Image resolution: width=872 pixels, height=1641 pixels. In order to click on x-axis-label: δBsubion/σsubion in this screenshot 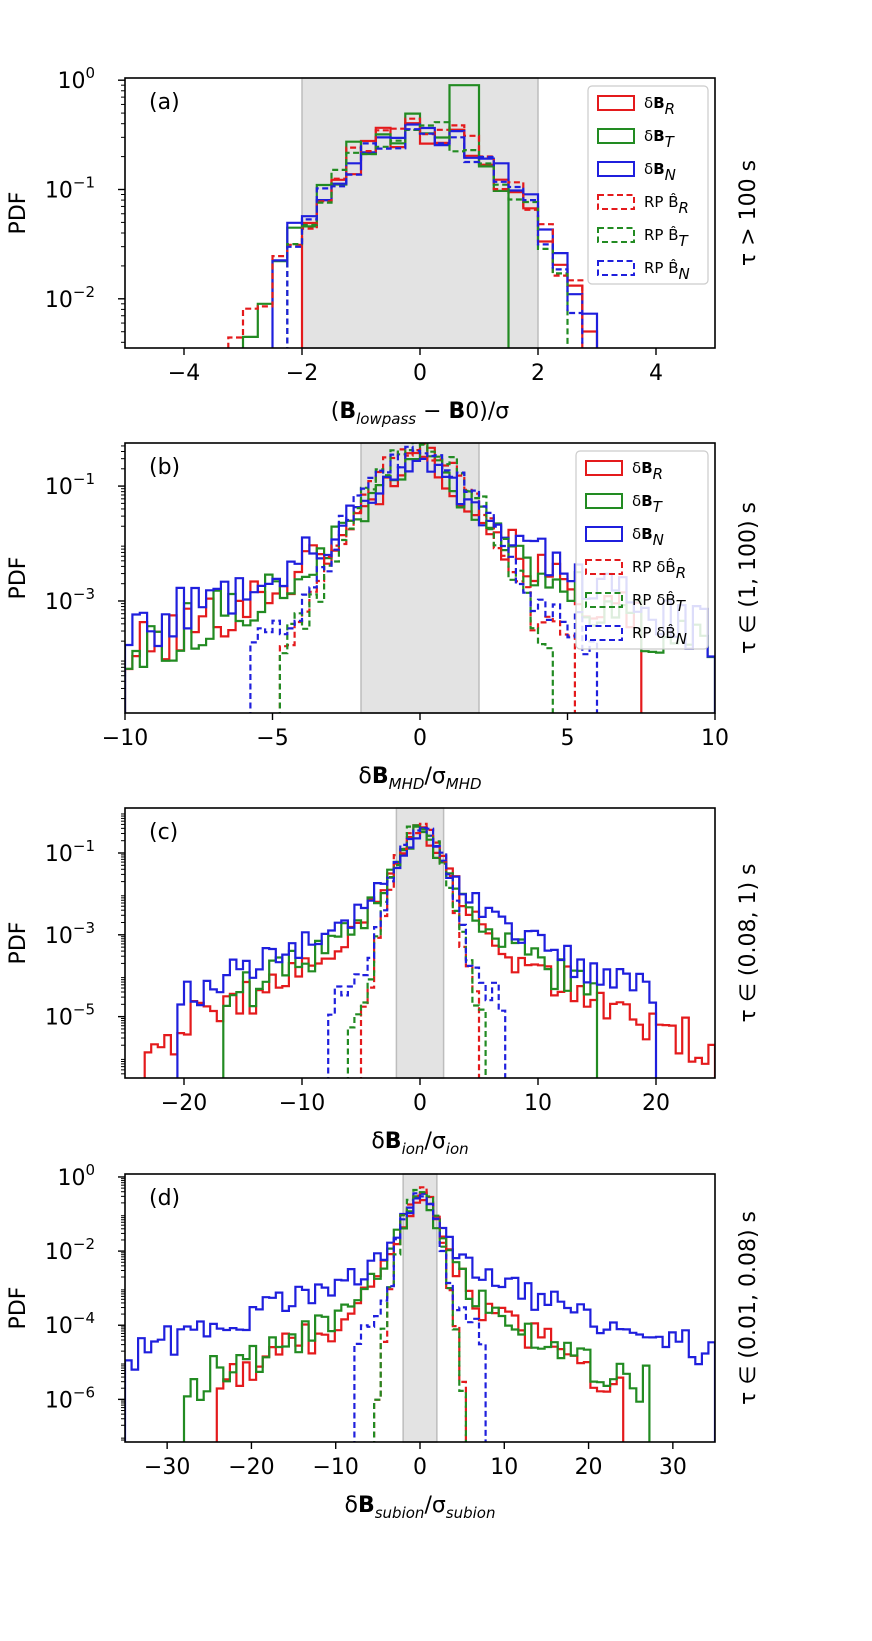, I will do `click(419, 1507)`.